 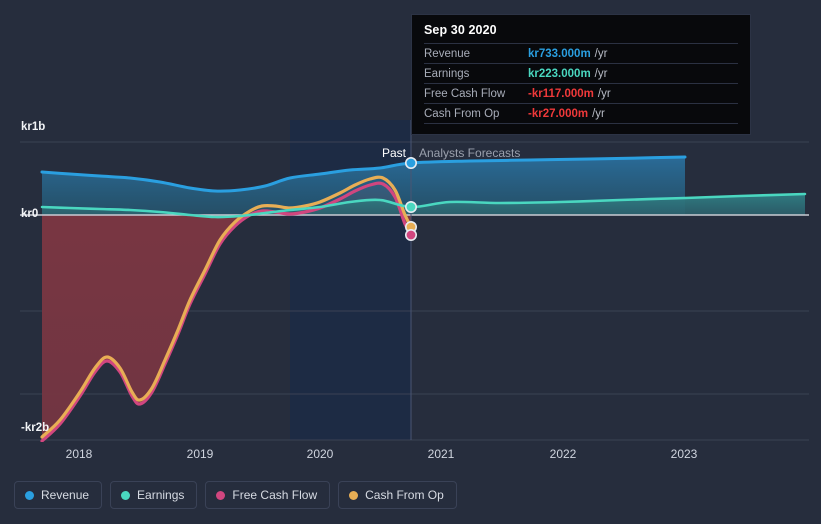 I want to click on earnings-area, so click(x=423, y=206).